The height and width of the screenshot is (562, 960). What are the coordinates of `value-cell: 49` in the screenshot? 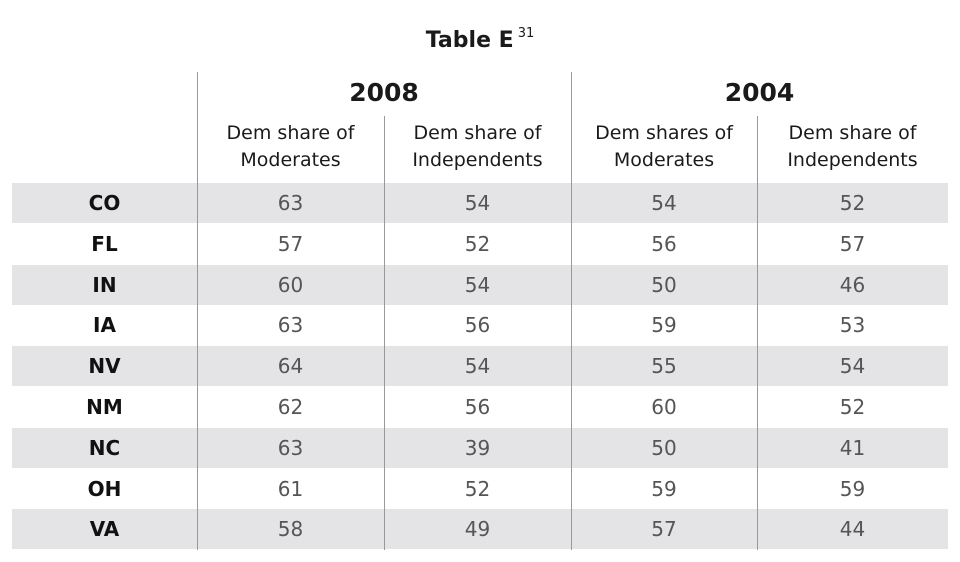 It's located at (477, 529).